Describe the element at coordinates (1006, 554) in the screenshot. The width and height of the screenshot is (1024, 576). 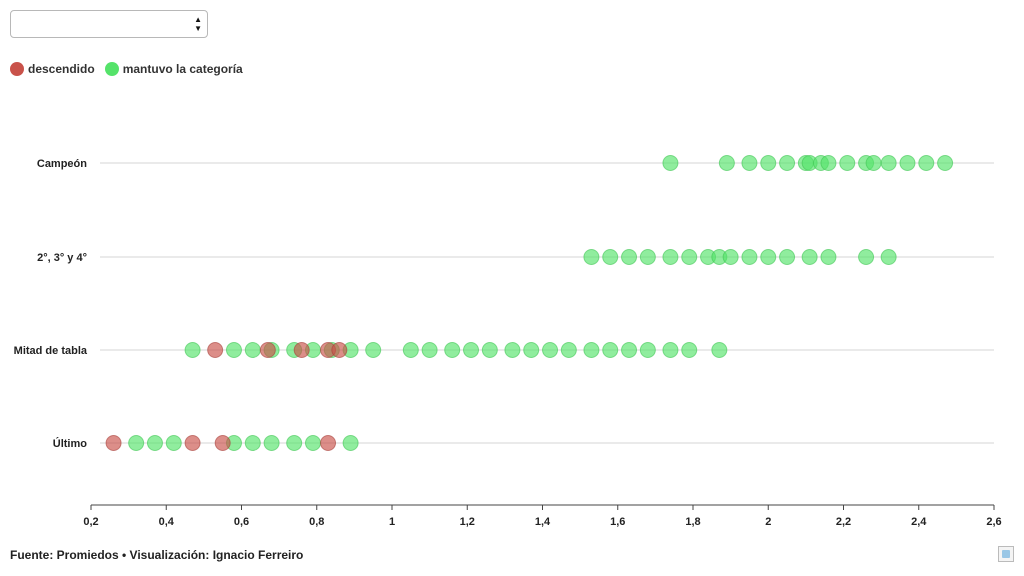
I see `broken-image-icon` at that location.